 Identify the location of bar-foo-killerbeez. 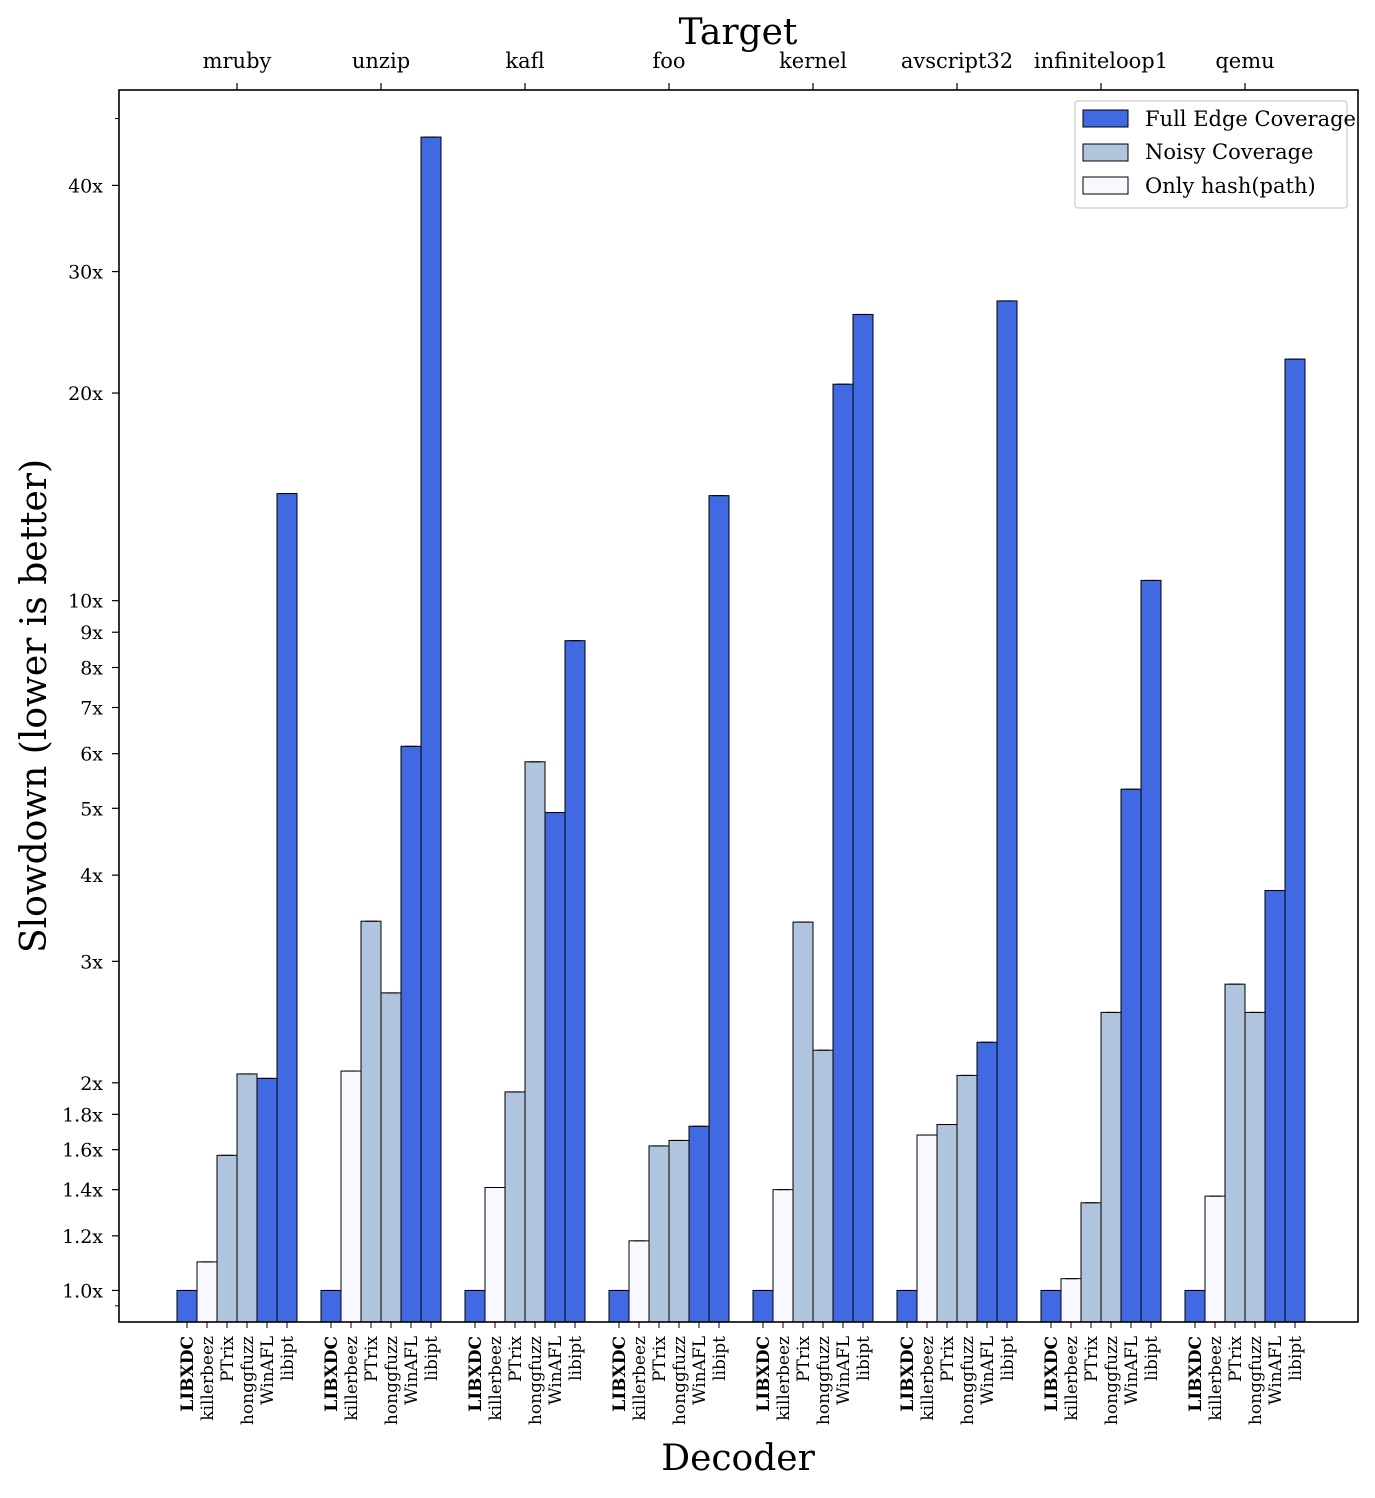
(639, 1281).